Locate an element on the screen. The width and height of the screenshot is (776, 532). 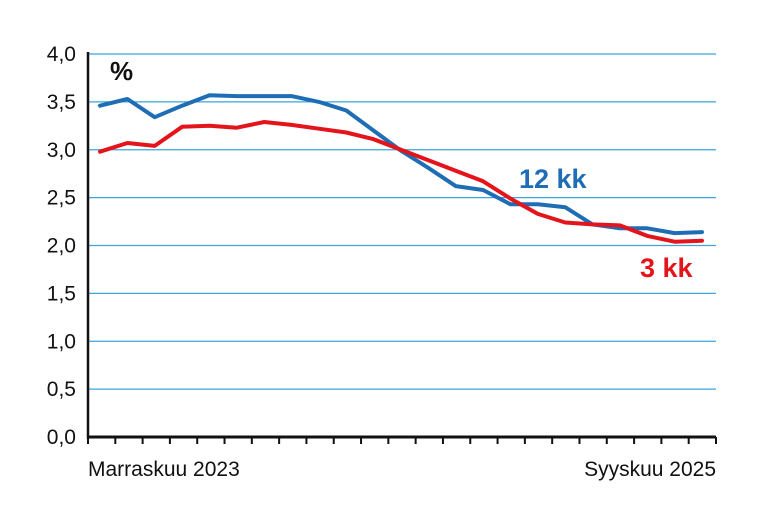
y-tick-label: 1,0 is located at coordinates (61, 341).